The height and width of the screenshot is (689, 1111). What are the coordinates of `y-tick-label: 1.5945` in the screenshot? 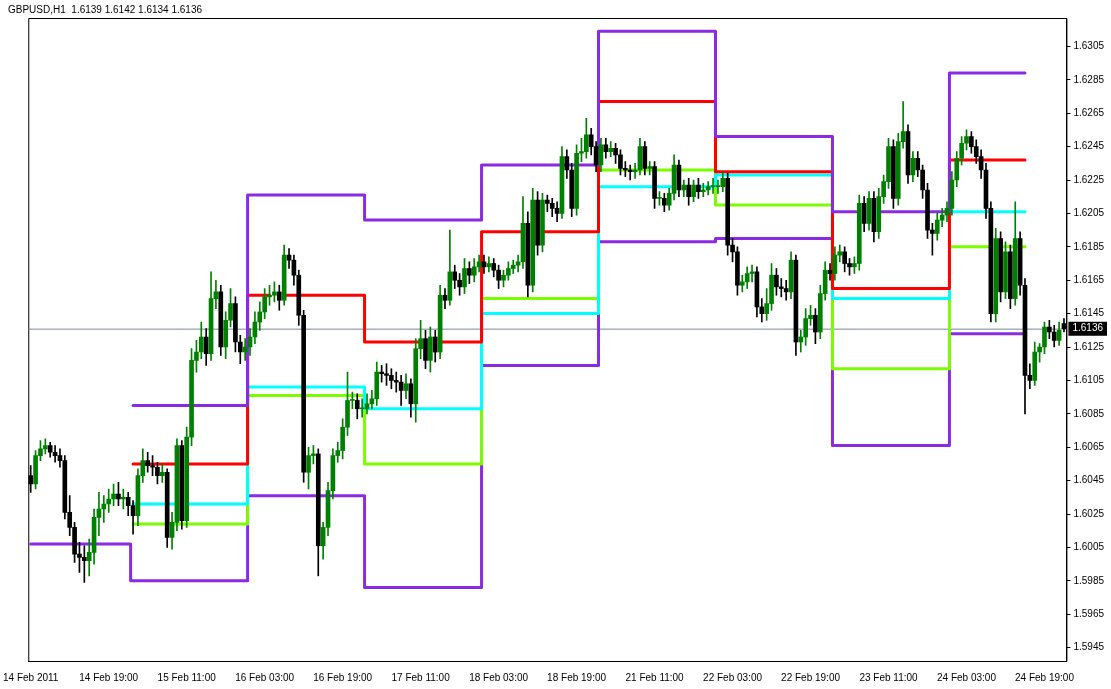 It's located at (1089, 647).